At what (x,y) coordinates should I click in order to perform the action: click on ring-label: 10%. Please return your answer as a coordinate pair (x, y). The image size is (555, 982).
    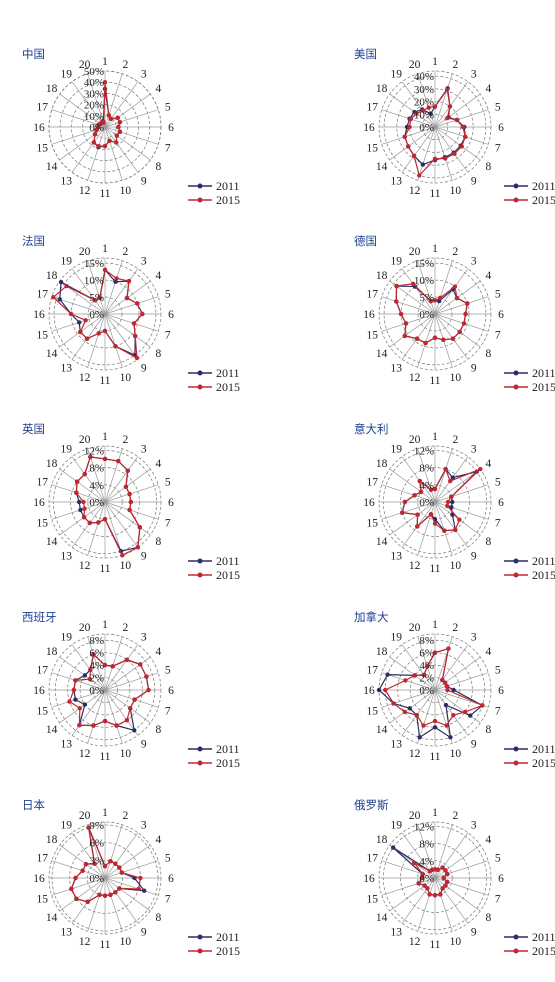
    Looking at the image, I should click on (94, 117).